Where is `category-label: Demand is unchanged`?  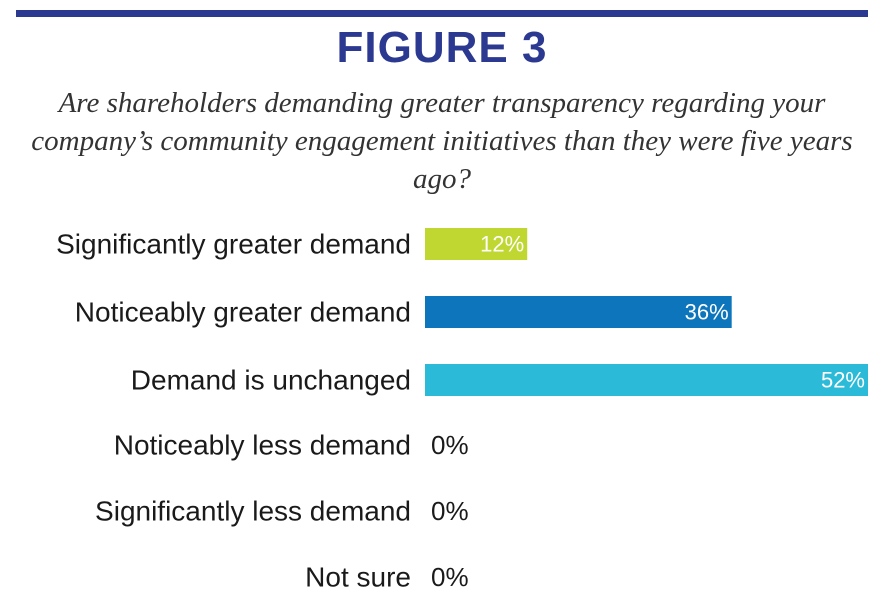 category-label: Demand is unchanged is located at coordinates (271, 380).